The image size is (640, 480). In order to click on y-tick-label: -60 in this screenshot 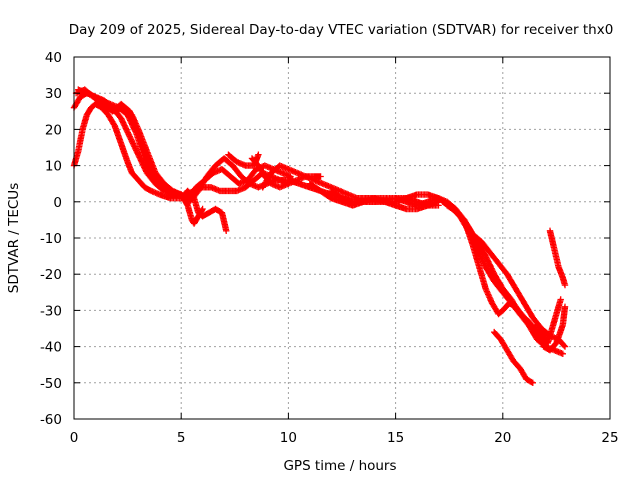, I will do `click(51, 420)`.